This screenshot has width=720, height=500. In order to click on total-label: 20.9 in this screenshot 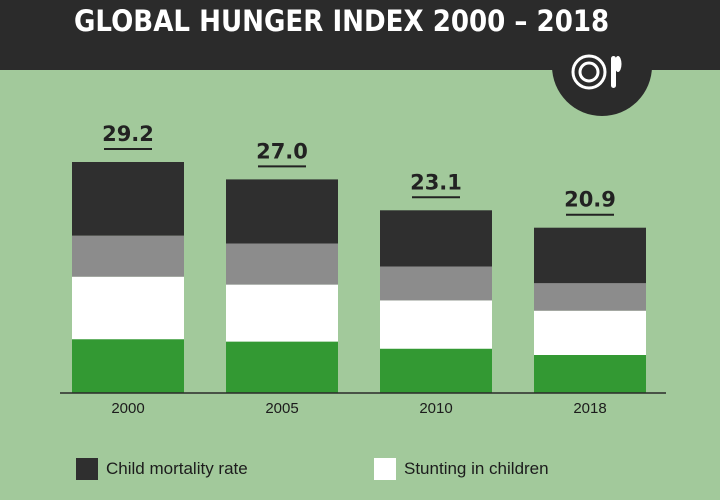, I will do `click(590, 200)`.